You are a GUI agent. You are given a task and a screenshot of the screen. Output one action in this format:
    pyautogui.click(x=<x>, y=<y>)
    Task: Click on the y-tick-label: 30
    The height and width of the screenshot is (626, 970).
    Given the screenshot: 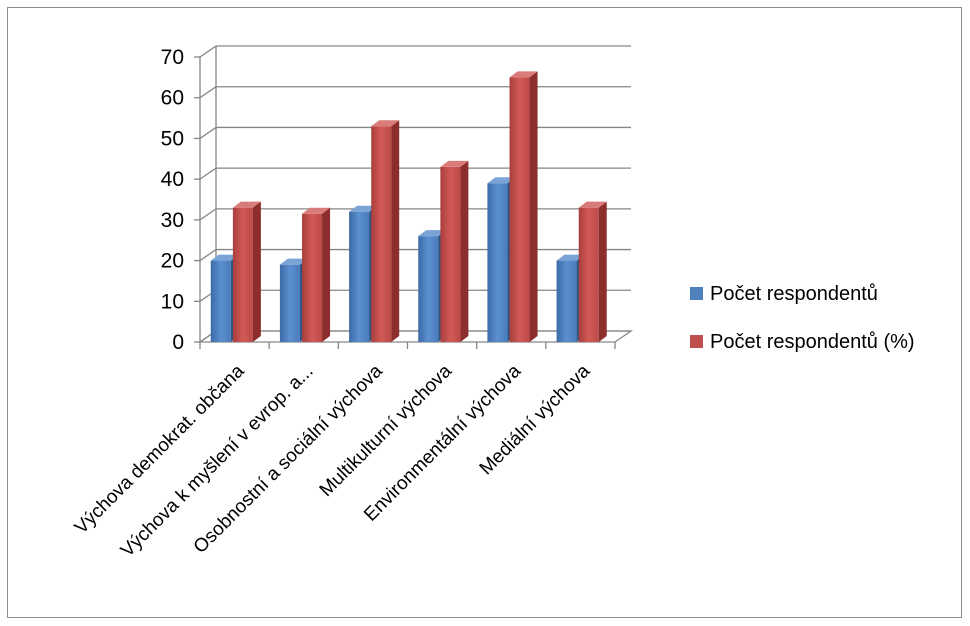 What is the action you would take?
    pyautogui.click(x=172, y=220)
    